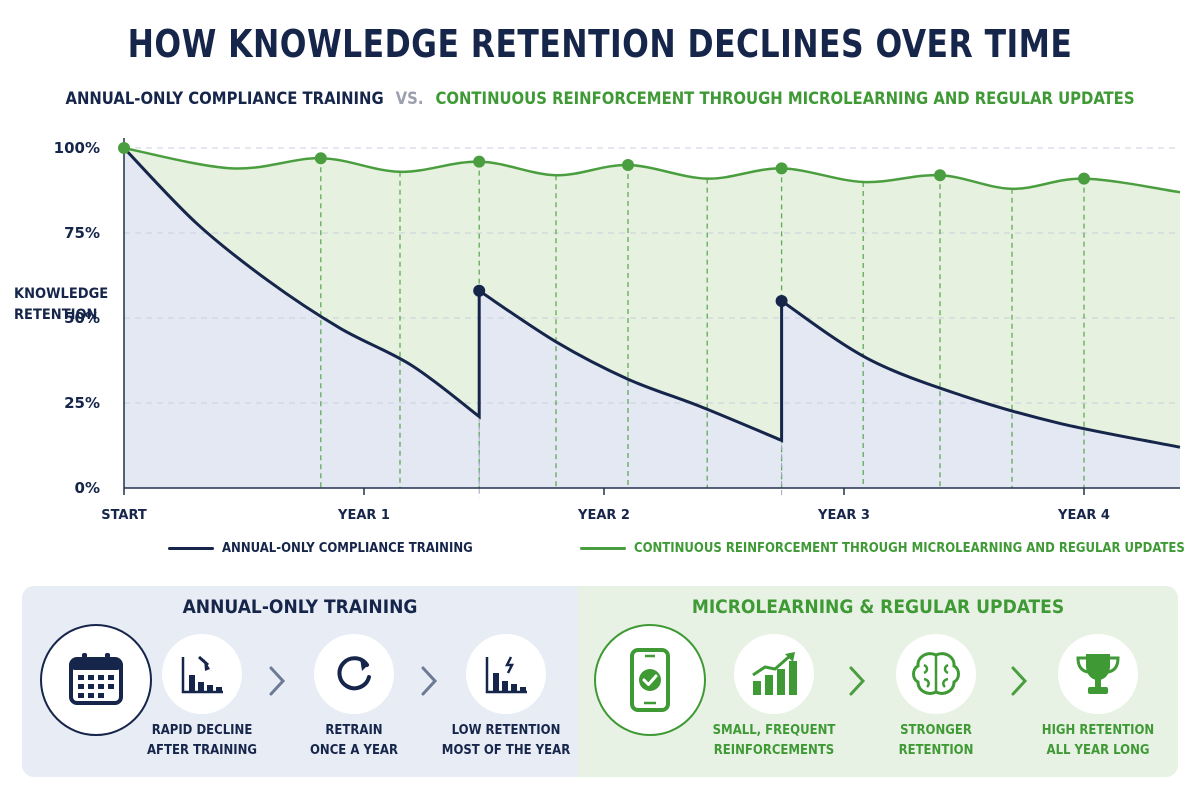  I want to click on micro-step-1-line2: REINFORCEMENTS, so click(774, 750).